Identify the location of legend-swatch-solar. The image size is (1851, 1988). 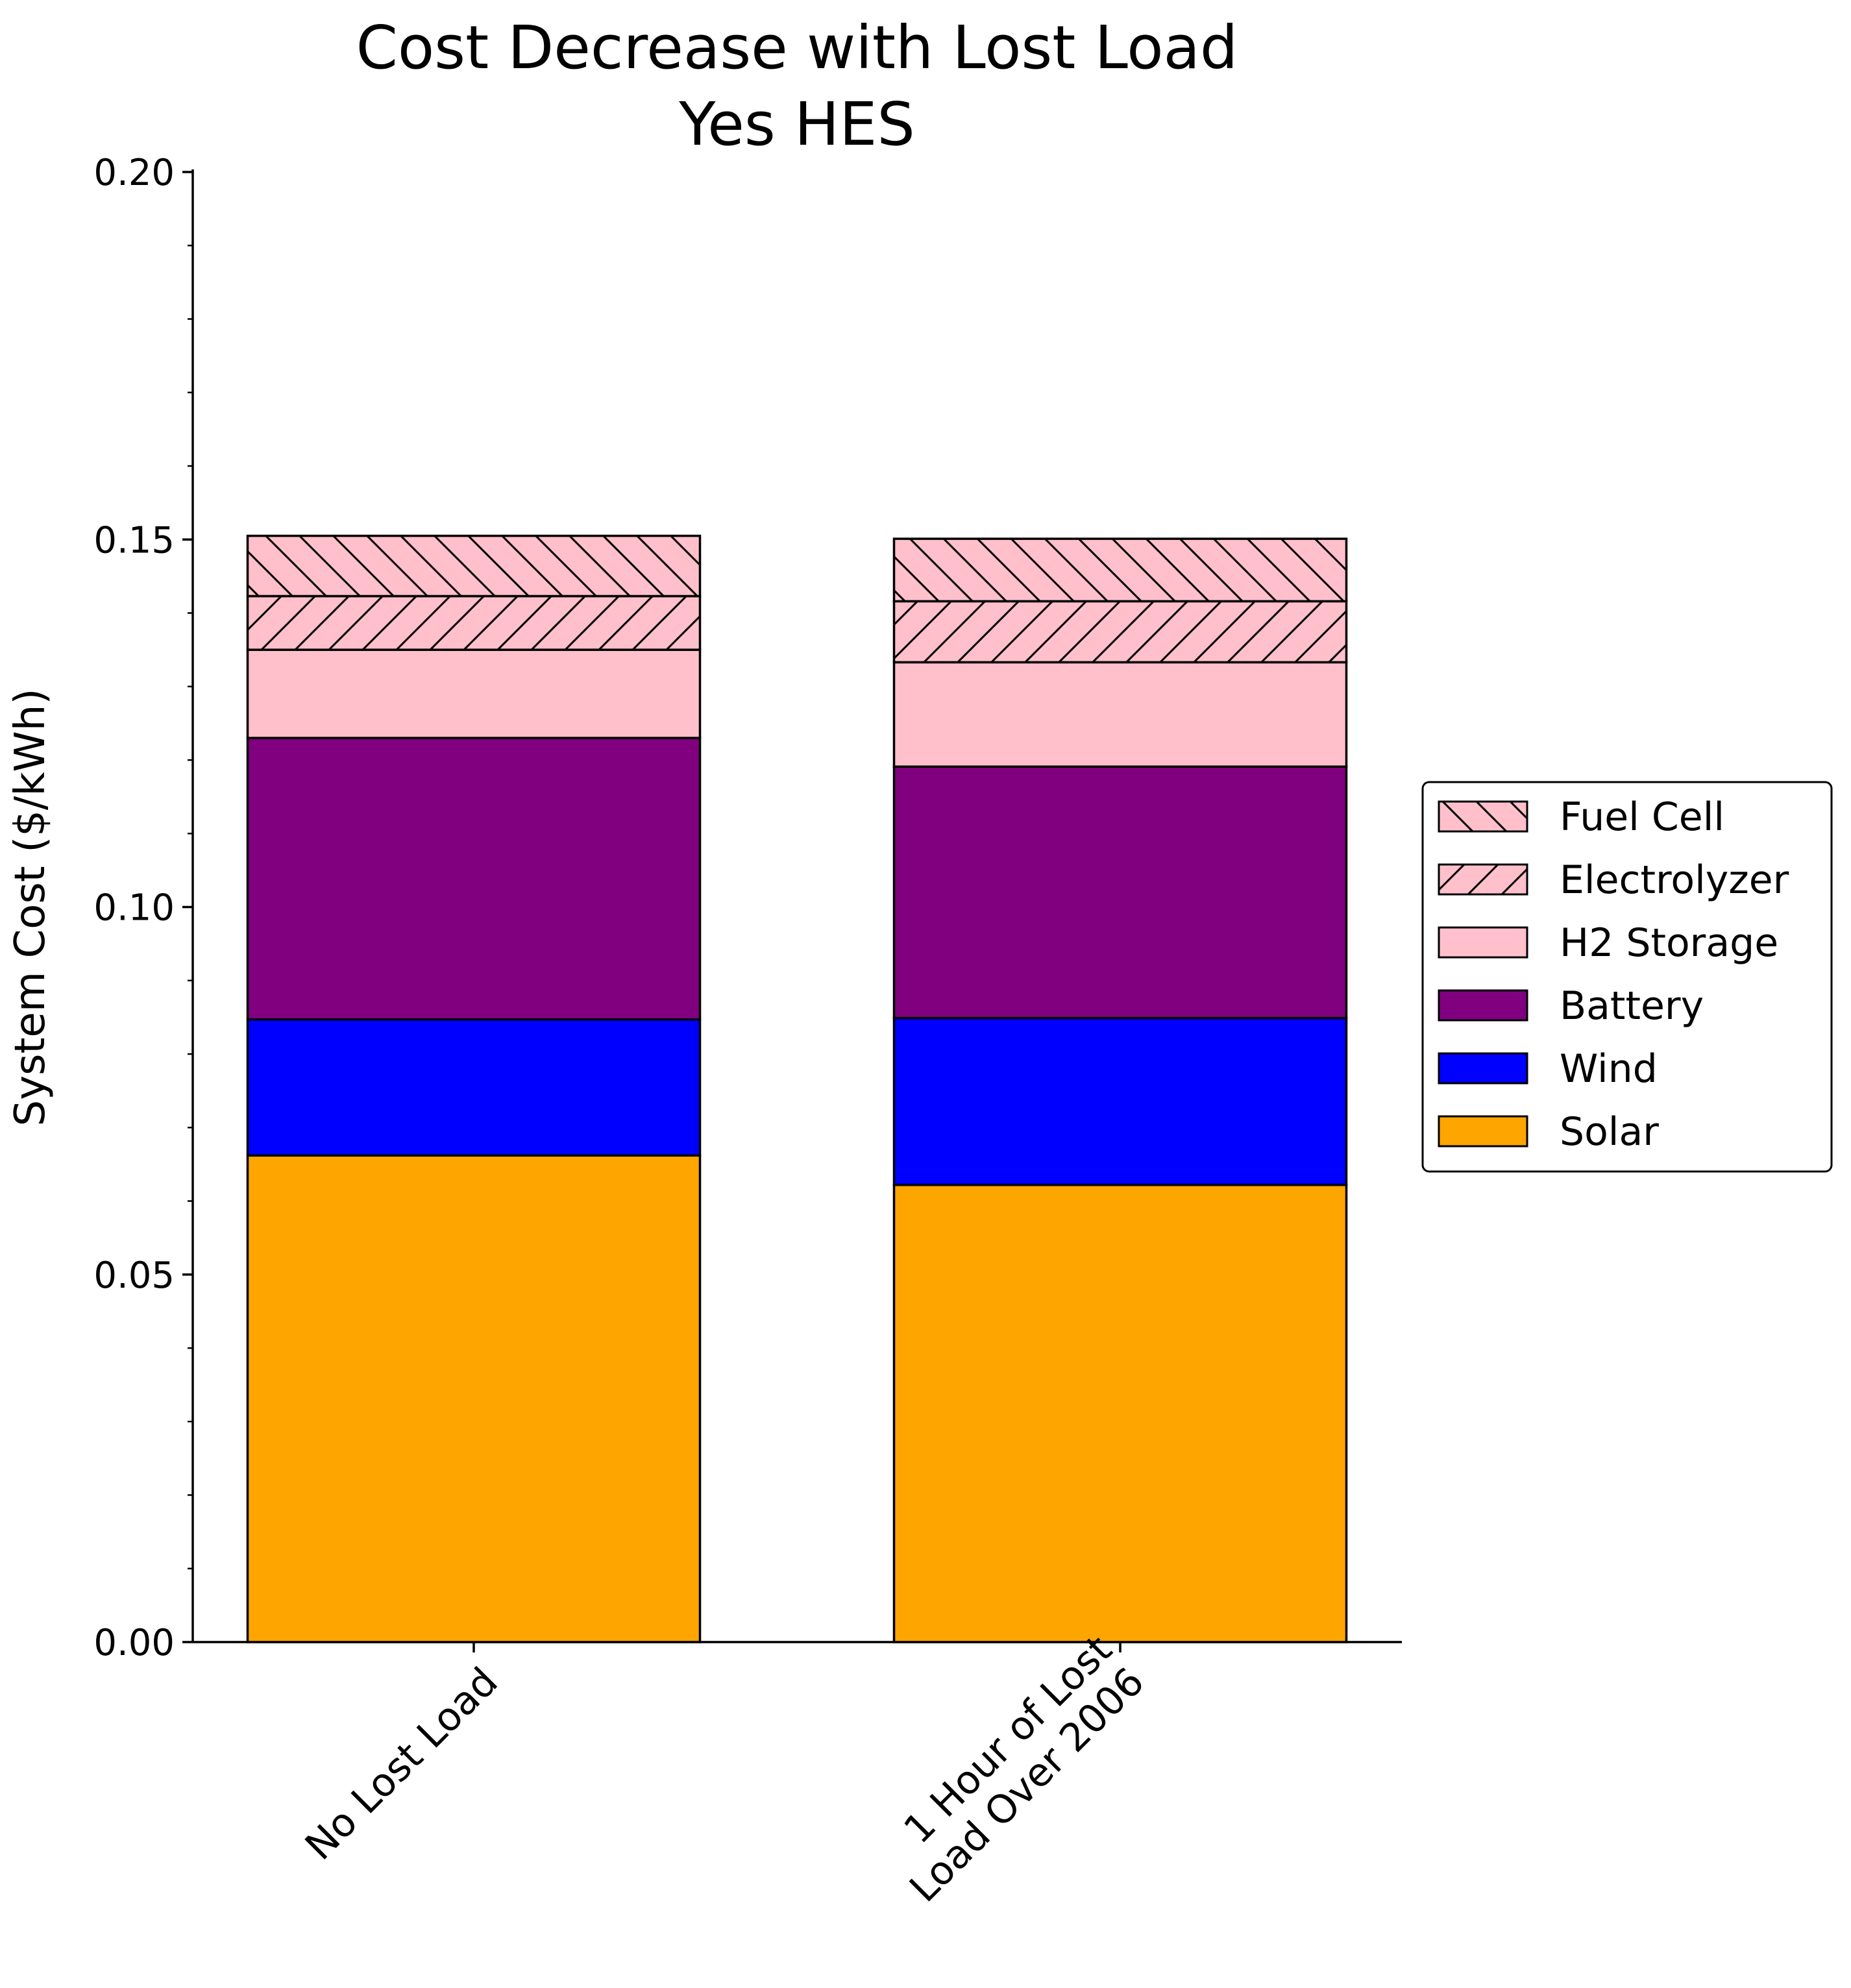
(1483, 1131).